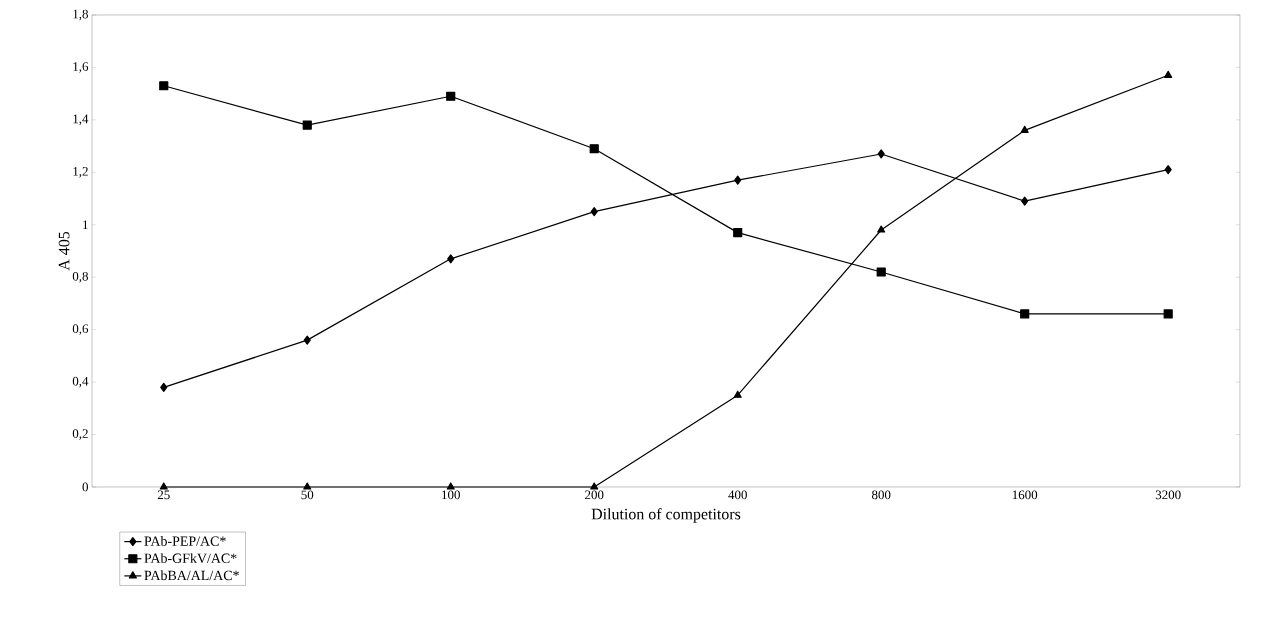  I want to click on x-tick-label: 100, so click(451, 495).